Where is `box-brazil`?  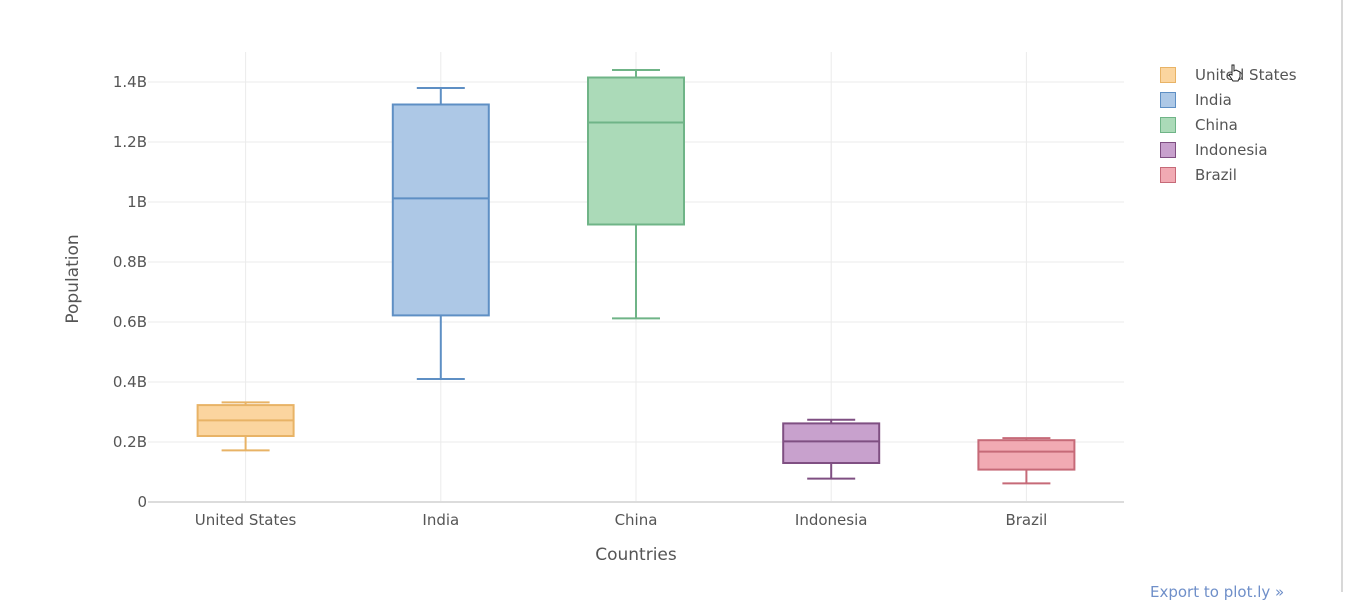 box-brazil is located at coordinates (1026, 461).